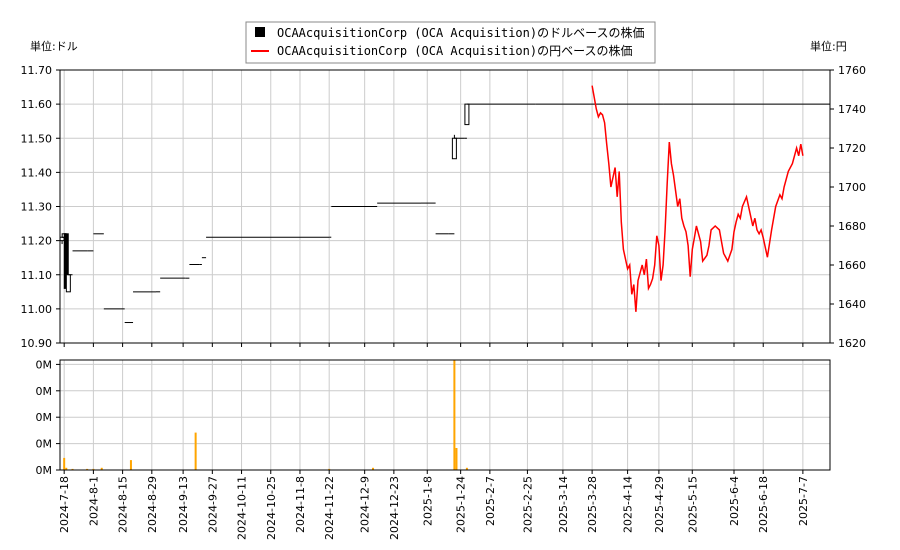 Image resolution: width=900 pixels, height=550 pixels. Describe the element at coordinates (152, 504) in the screenshot. I see `x-tick-label: 2024-8-29` at that location.